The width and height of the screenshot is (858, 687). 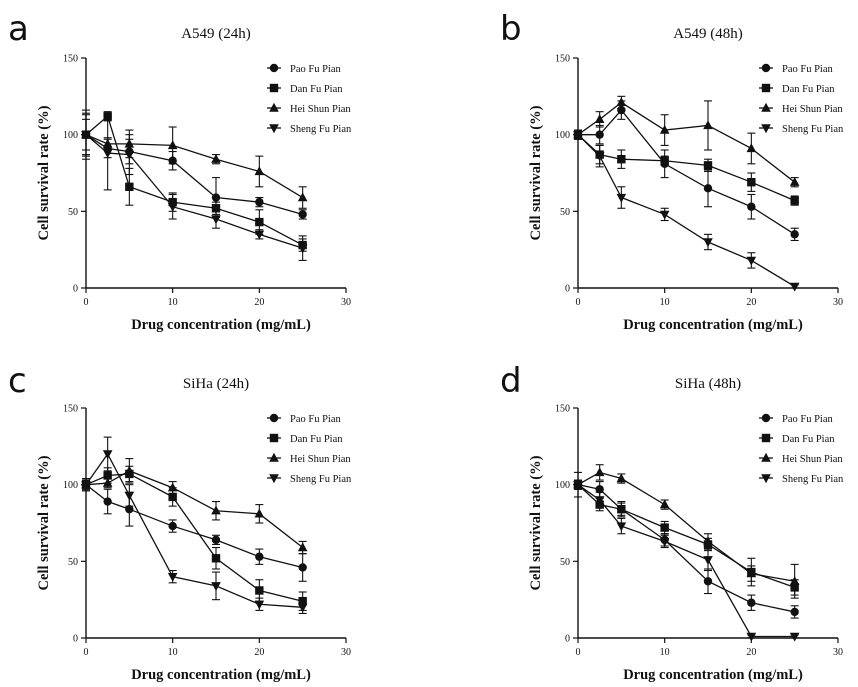 I want to click on legend-entry: Hei Shun Pian, so click(x=309, y=458).